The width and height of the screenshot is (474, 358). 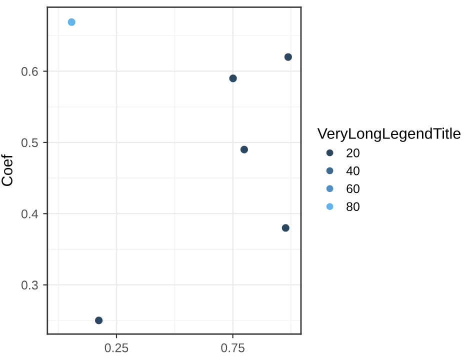 I want to click on y-tick-label: 0.3, so click(x=29, y=285).